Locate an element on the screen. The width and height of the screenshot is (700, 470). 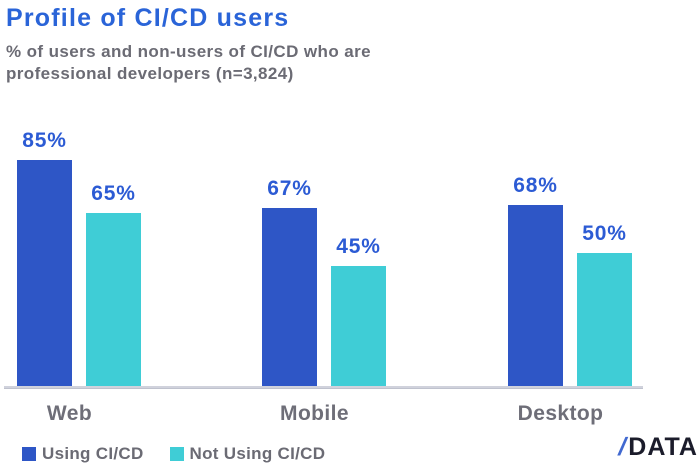
bar-item-web-using-ci-cd: 85% is located at coordinates (44, 257).